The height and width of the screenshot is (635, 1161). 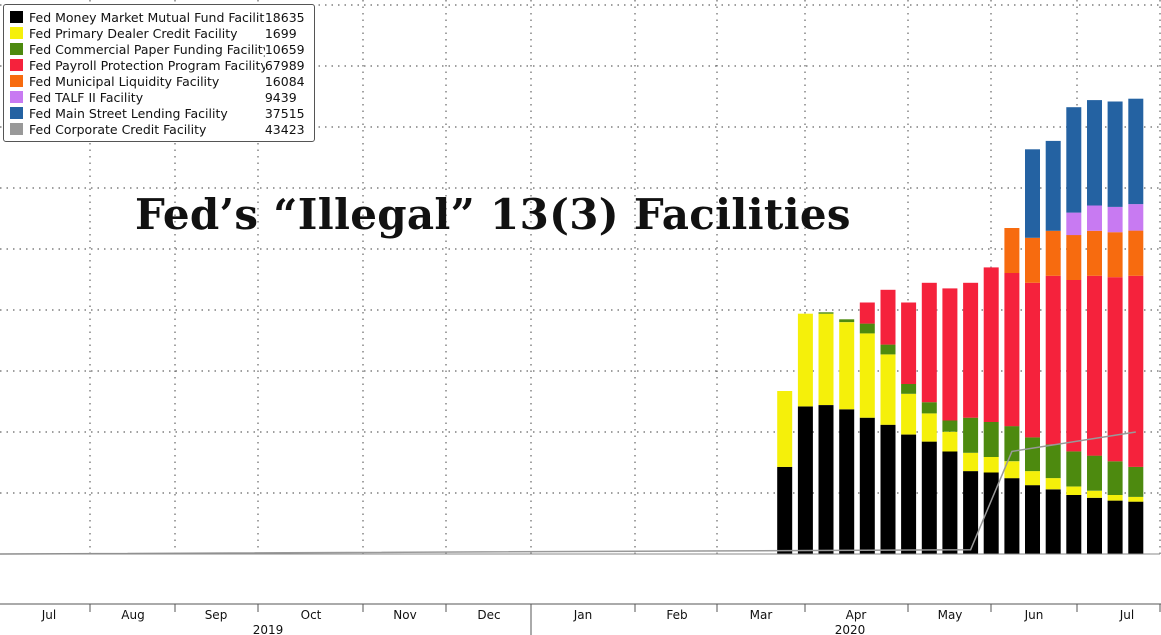 What do you see at coordinates (133, 33) in the screenshot?
I see `legend-label: Fed Primary Dealer Credit Facility` at bounding box center [133, 33].